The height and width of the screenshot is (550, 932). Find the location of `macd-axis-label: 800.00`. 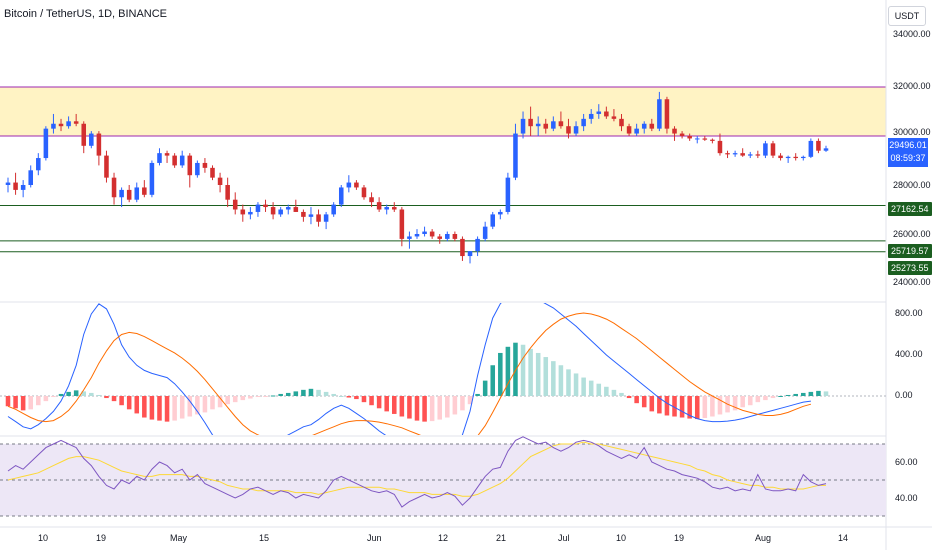

macd-axis-label: 800.00 is located at coordinates (909, 313).